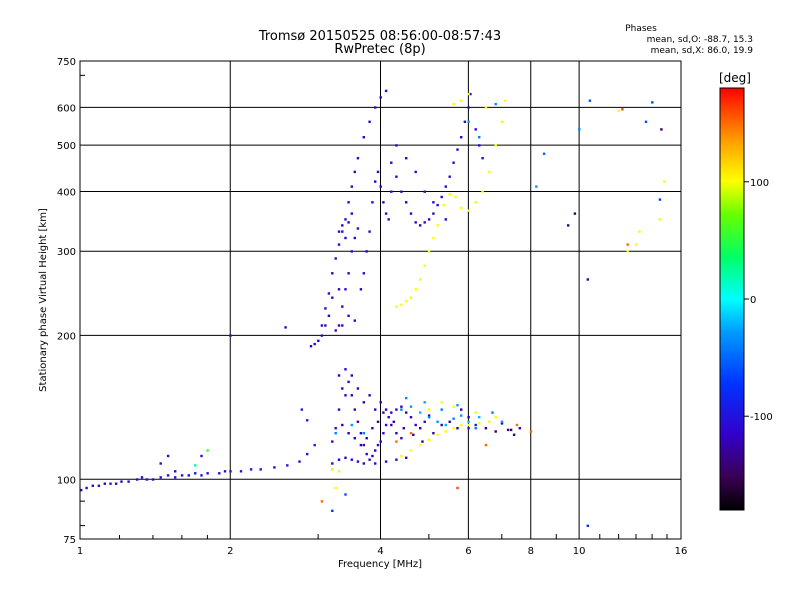 The width and height of the screenshot is (800, 604). What do you see at coordinates (761, 417) in the screenshot?
I see `colorbar-tick-label: -100` at bounding box center [761, 417].